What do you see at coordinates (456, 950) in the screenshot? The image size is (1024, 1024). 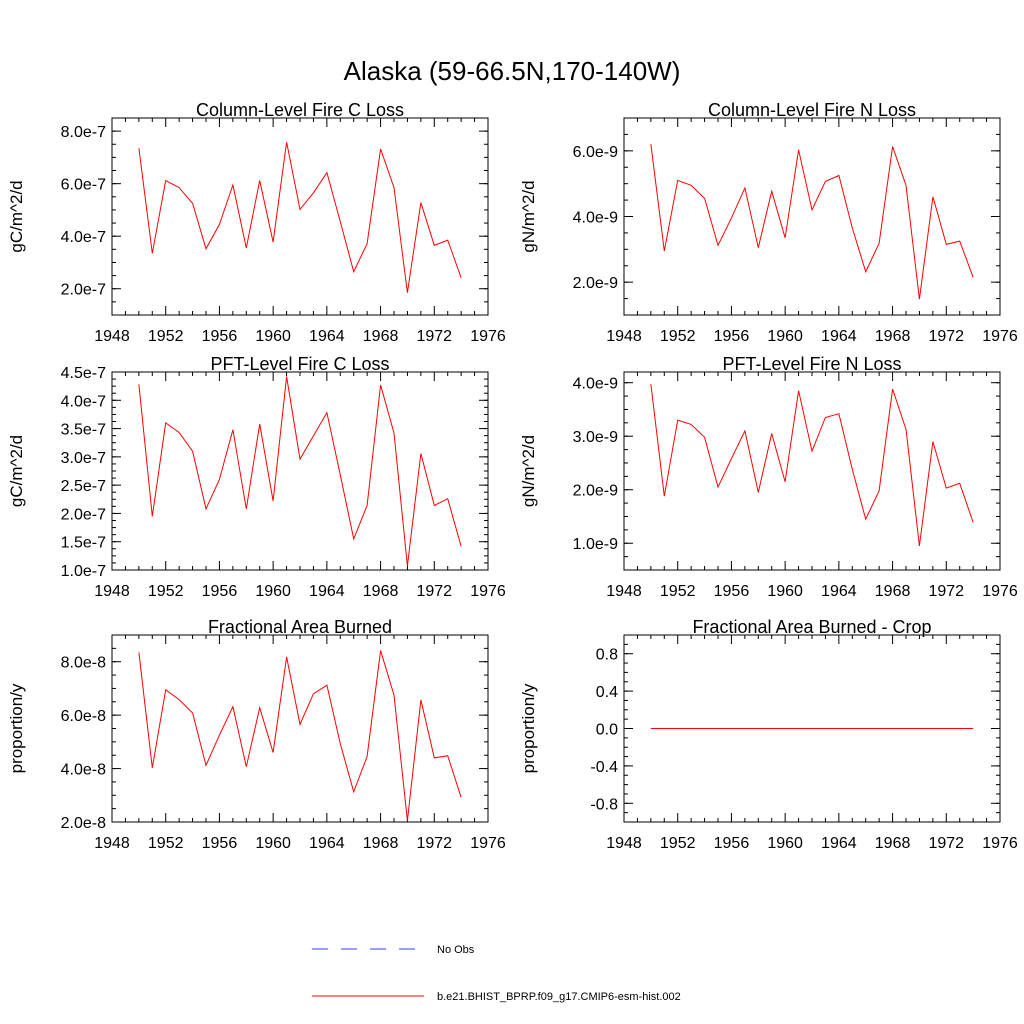 I see `legend-label-no-obs: No Obs` at bounding box center [456, 950].